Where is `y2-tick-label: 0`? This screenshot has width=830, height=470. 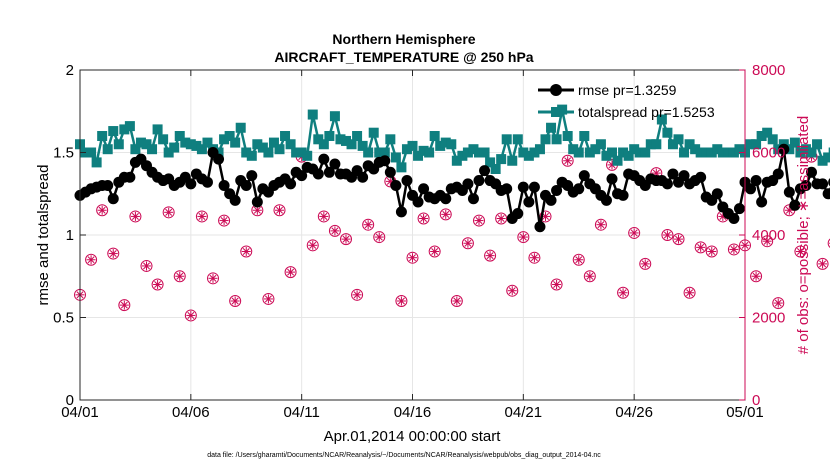
y2-tick-label: 0 is located at coordinates (756, 400).